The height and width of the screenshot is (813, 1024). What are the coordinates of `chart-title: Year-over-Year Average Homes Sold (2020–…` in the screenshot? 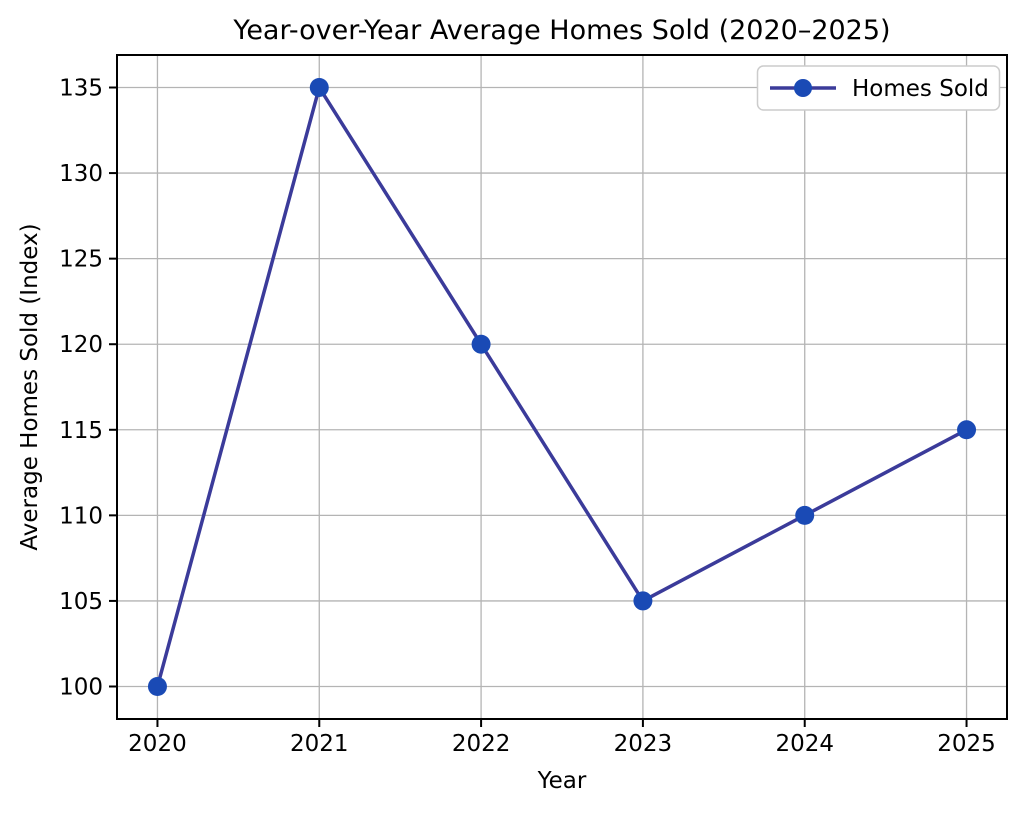 It's located at (561, 30).